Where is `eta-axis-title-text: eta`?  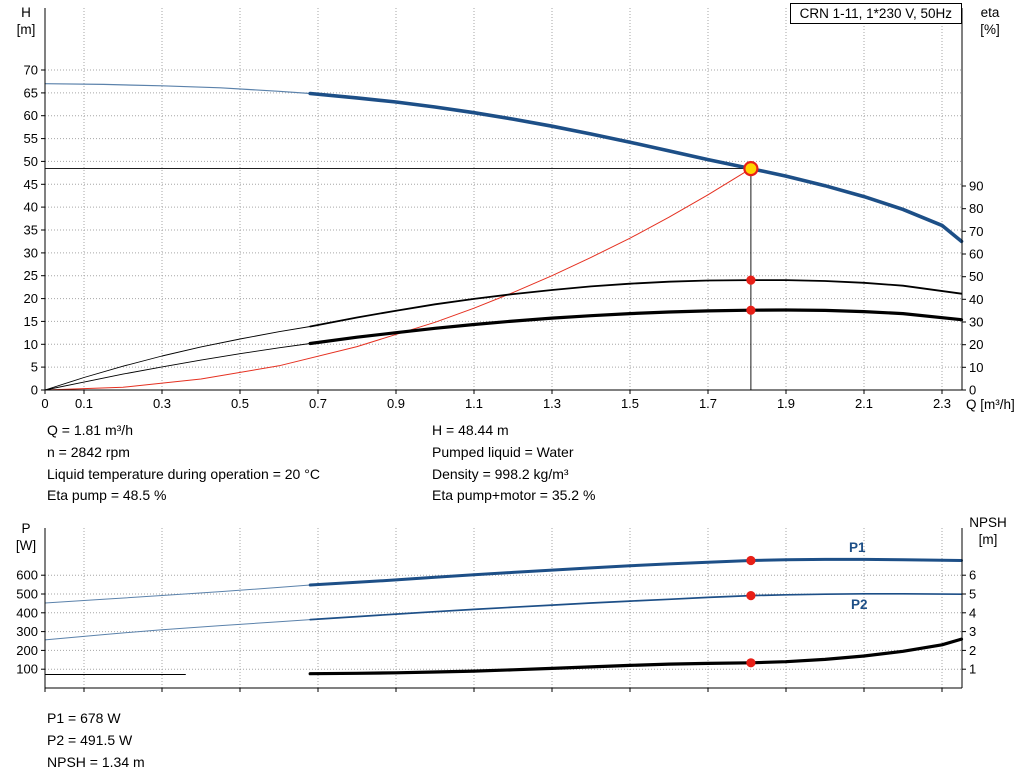
eta-axis-title-text: eta is located at coordinates (990, 12).